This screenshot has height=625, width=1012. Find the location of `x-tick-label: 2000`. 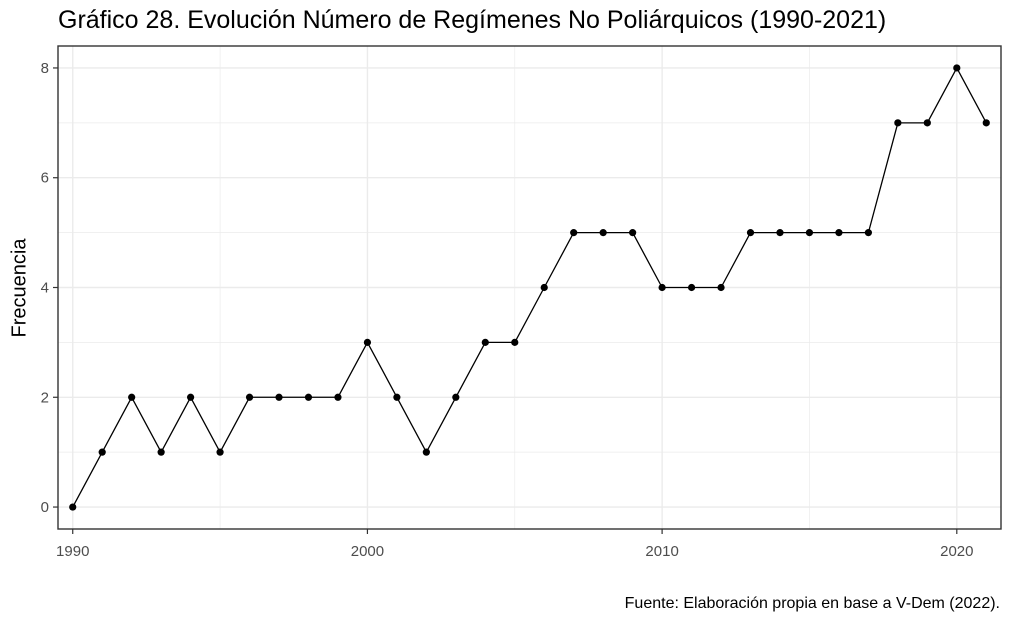

x-tick-label: 2000 is located at coordinates (367, 551).